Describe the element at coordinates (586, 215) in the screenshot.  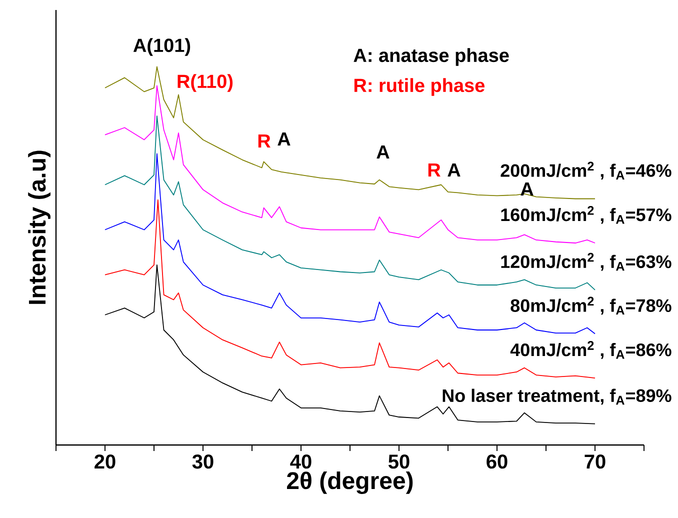
I see `series-label: 160mJ/cm$^{2}$ , f$_{A}$=57%` at that location.